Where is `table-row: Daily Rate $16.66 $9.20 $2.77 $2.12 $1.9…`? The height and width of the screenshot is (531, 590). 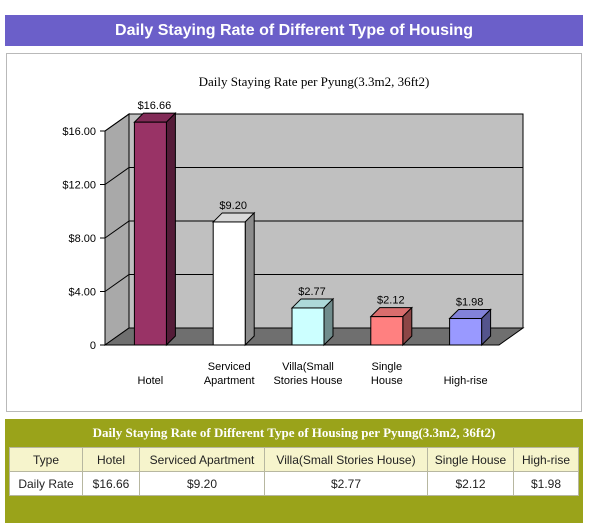 table-row: Daily Rate $16.66 $9.20 $2.77 $2.12 $1.9… is located at coordinates (294, 483).